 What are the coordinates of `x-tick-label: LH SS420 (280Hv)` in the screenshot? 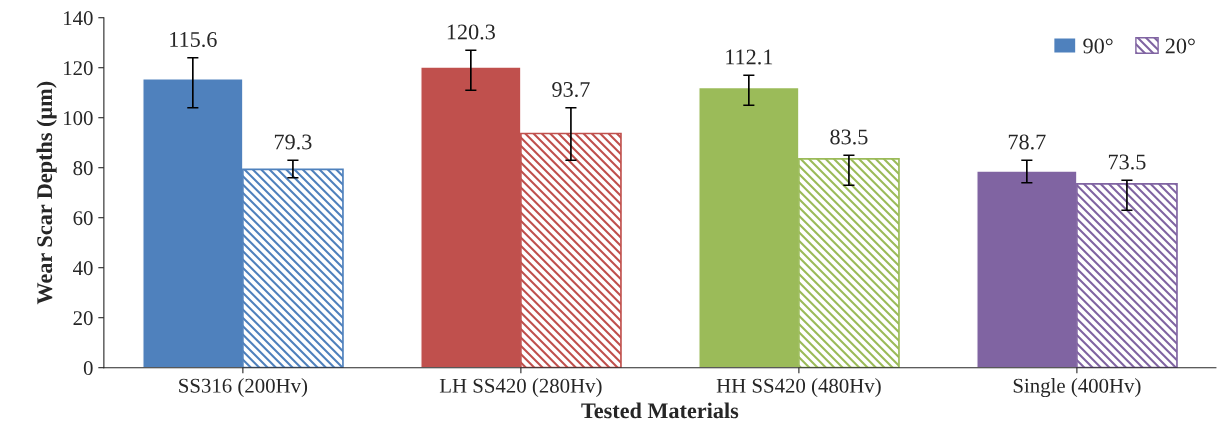 It's located at (520, 387).